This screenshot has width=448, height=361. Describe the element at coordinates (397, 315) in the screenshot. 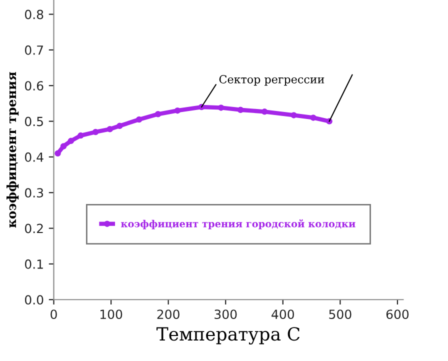

I see `x-tick-label: 600` at that location.